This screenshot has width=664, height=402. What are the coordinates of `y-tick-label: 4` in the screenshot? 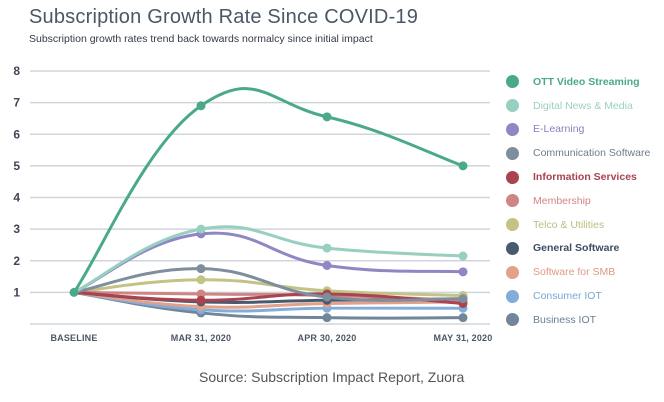 It's located at (16, 198).